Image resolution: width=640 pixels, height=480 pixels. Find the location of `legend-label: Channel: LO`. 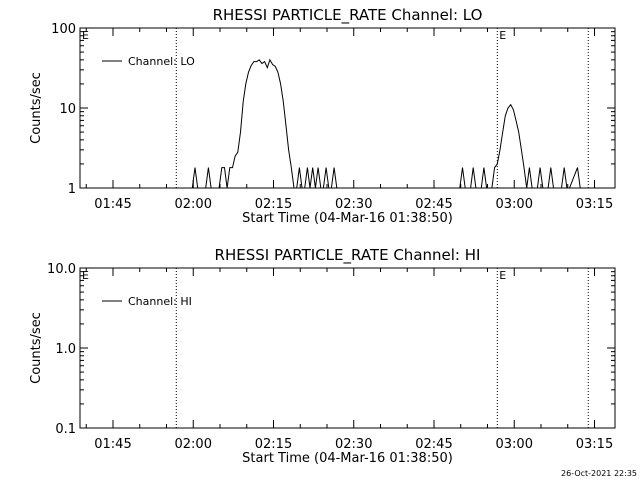

legend-label: Channel: LO is located at coordinates (161, 61).